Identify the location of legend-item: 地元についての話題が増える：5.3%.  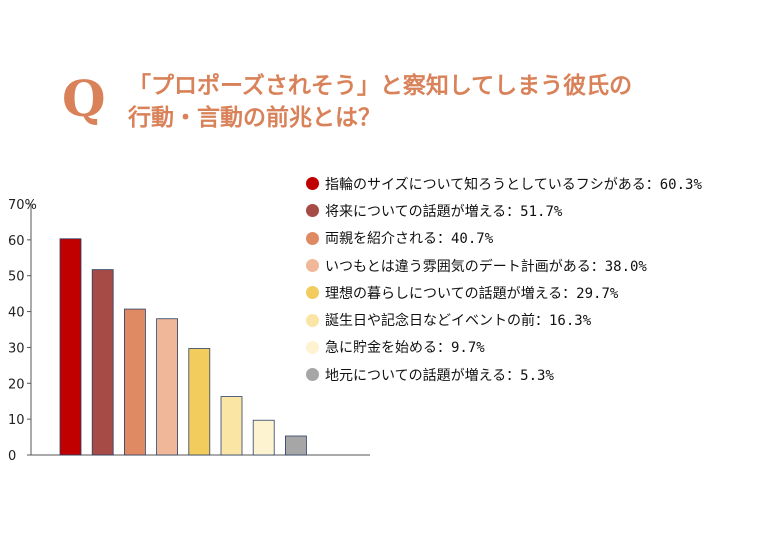
(504, 374).